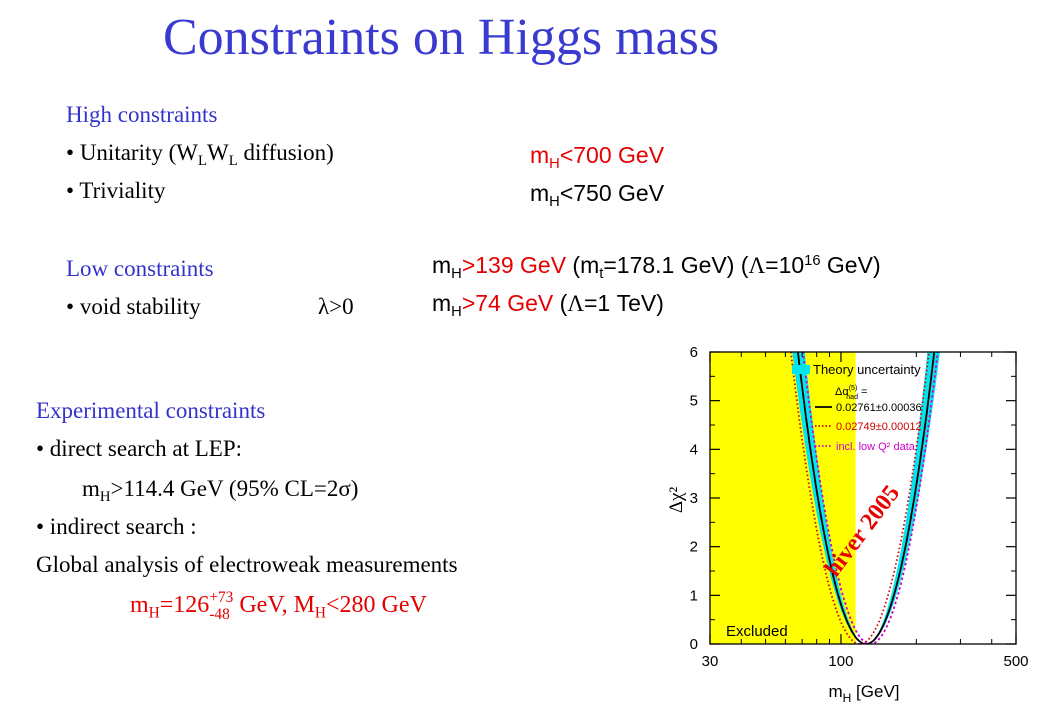 The height and width of the screenshot is (720, 1040). What do you see at coordinates (851, 393) in the screenshot?
I see `legend-alpha-label: Δα(5) had =` at bounding box center [851, 393].